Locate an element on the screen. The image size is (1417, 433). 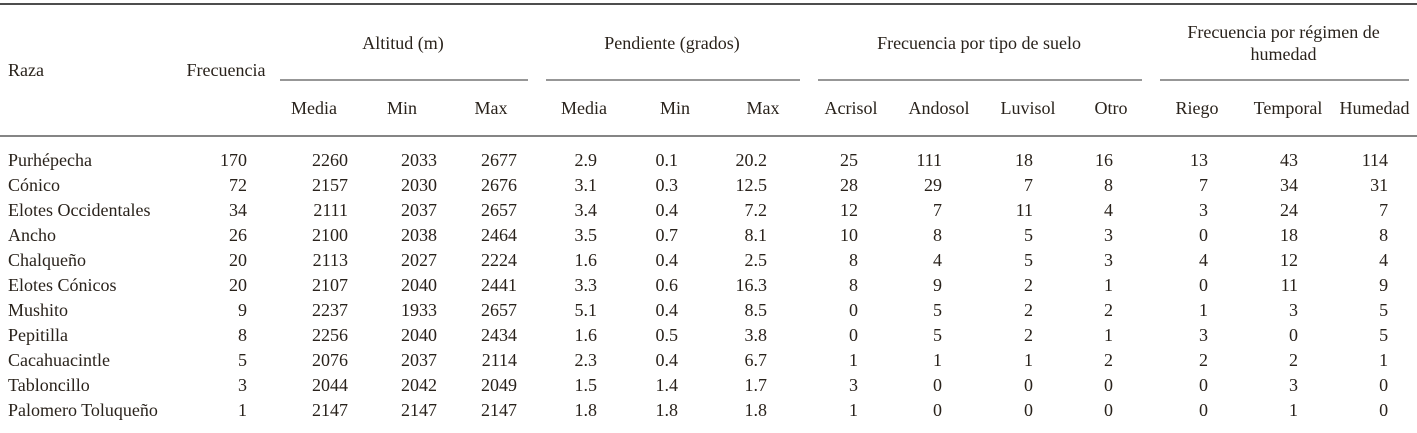
value-cell: 2114 is located at coordinates (499, 360).